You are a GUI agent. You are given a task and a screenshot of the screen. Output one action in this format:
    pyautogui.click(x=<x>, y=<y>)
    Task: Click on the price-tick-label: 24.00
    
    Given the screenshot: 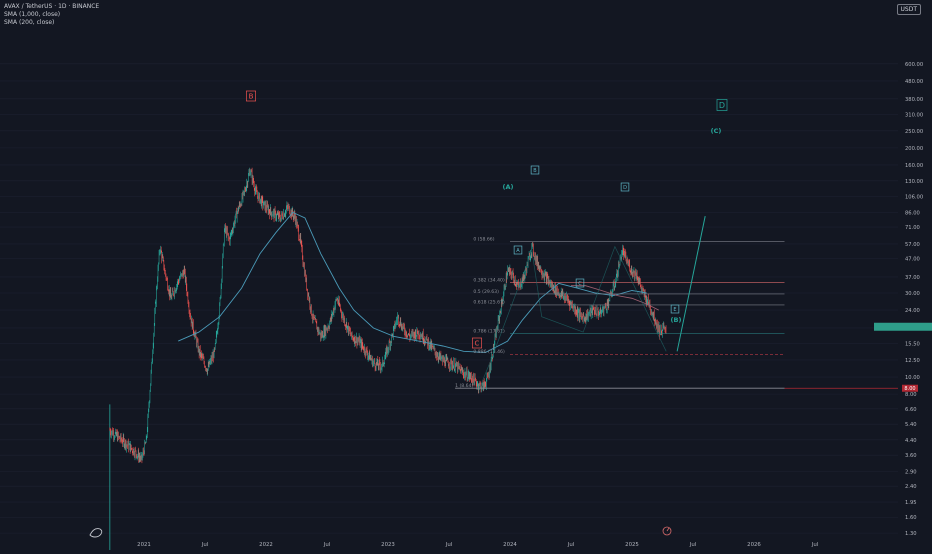 What is the action you would take?
    pyautogui.click(x=912, y=311)
    